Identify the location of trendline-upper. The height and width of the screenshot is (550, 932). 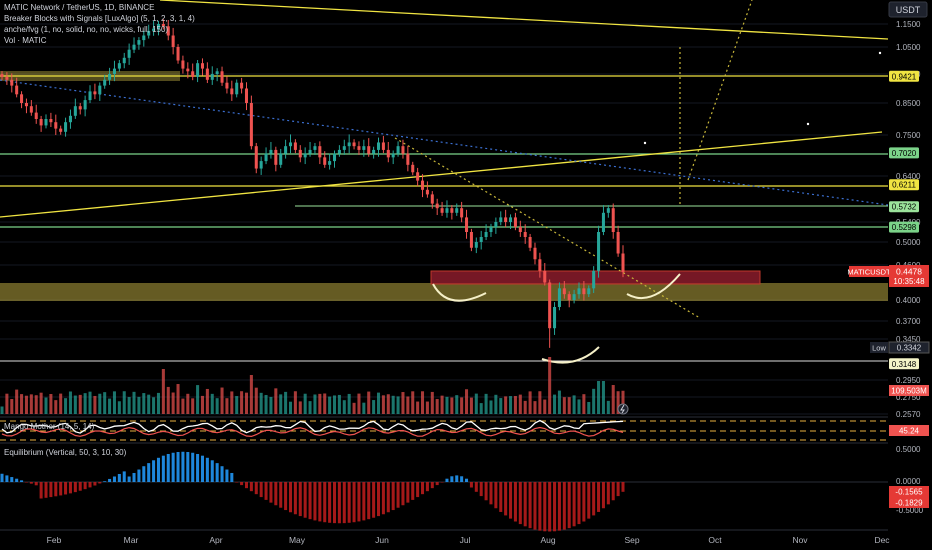
(524, 20).